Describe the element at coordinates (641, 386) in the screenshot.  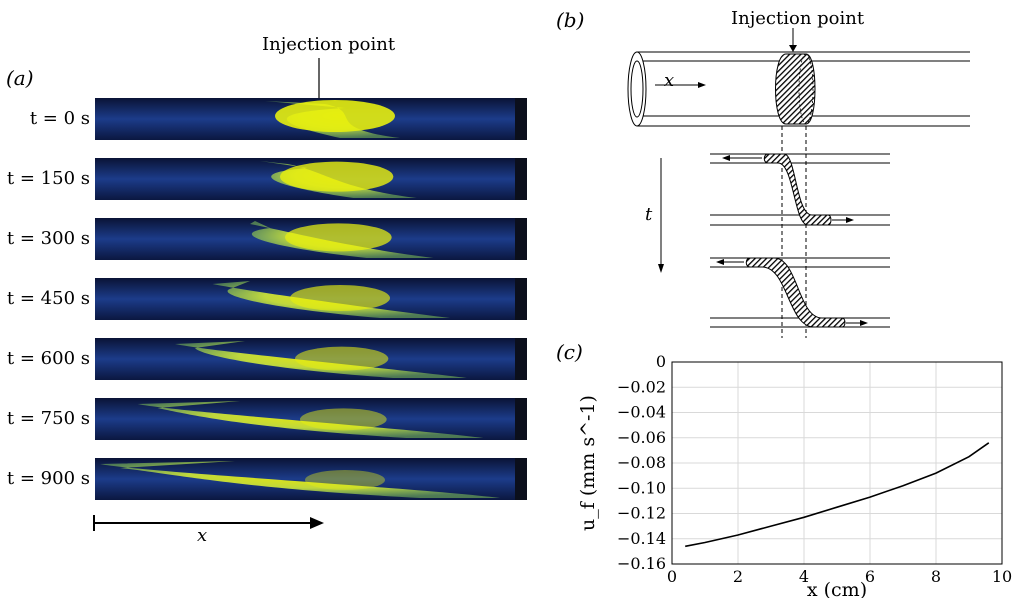
I see `y-tick-label: −0.02` at that location.